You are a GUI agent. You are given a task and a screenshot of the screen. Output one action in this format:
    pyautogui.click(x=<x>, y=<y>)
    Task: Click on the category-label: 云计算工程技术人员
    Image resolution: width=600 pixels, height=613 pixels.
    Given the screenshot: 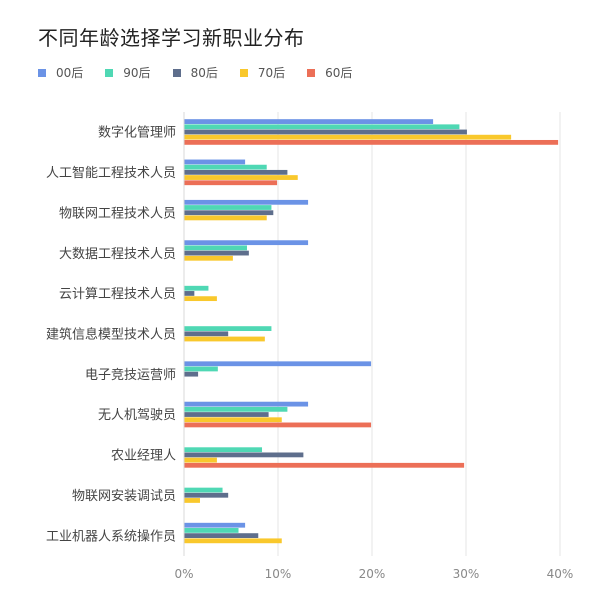 What is the action you would take?
    pyautogui.click(x=117, y=294)
    